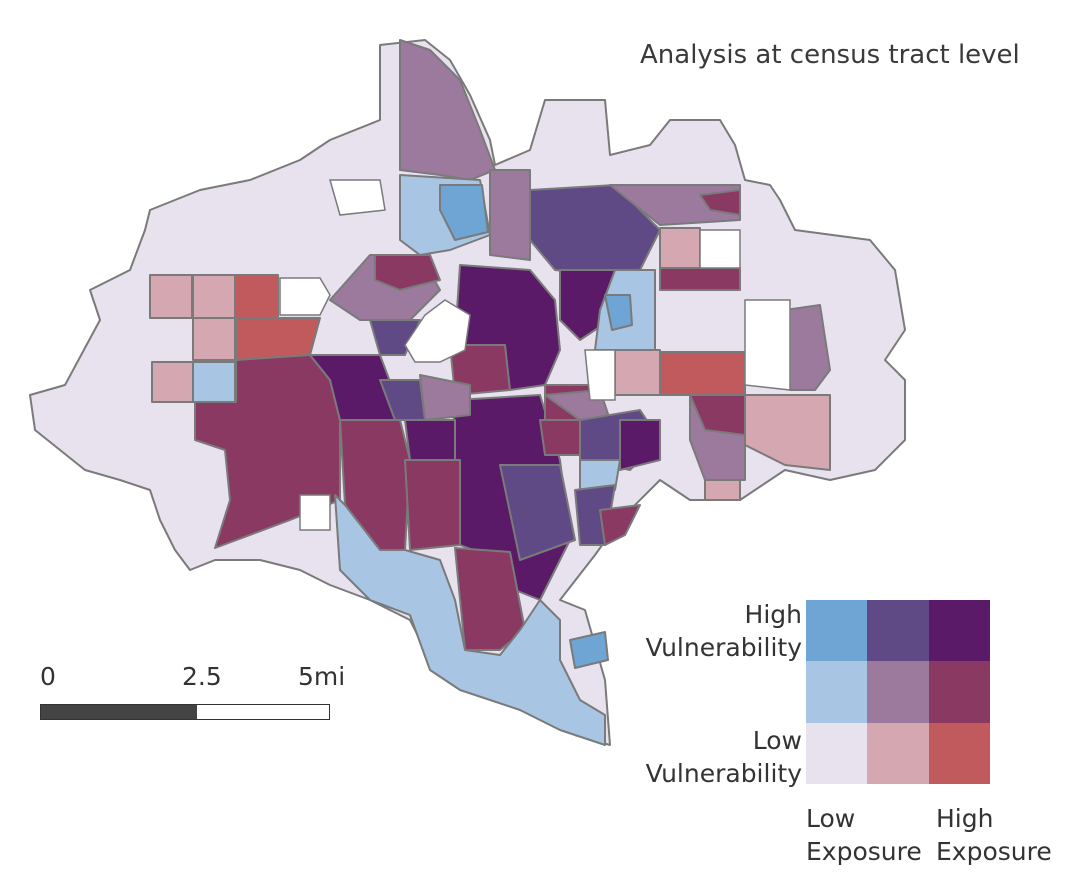 The height and width of the screenshot is (882, 1084). I want to click on tract-west-pink1, so click(171, 296).